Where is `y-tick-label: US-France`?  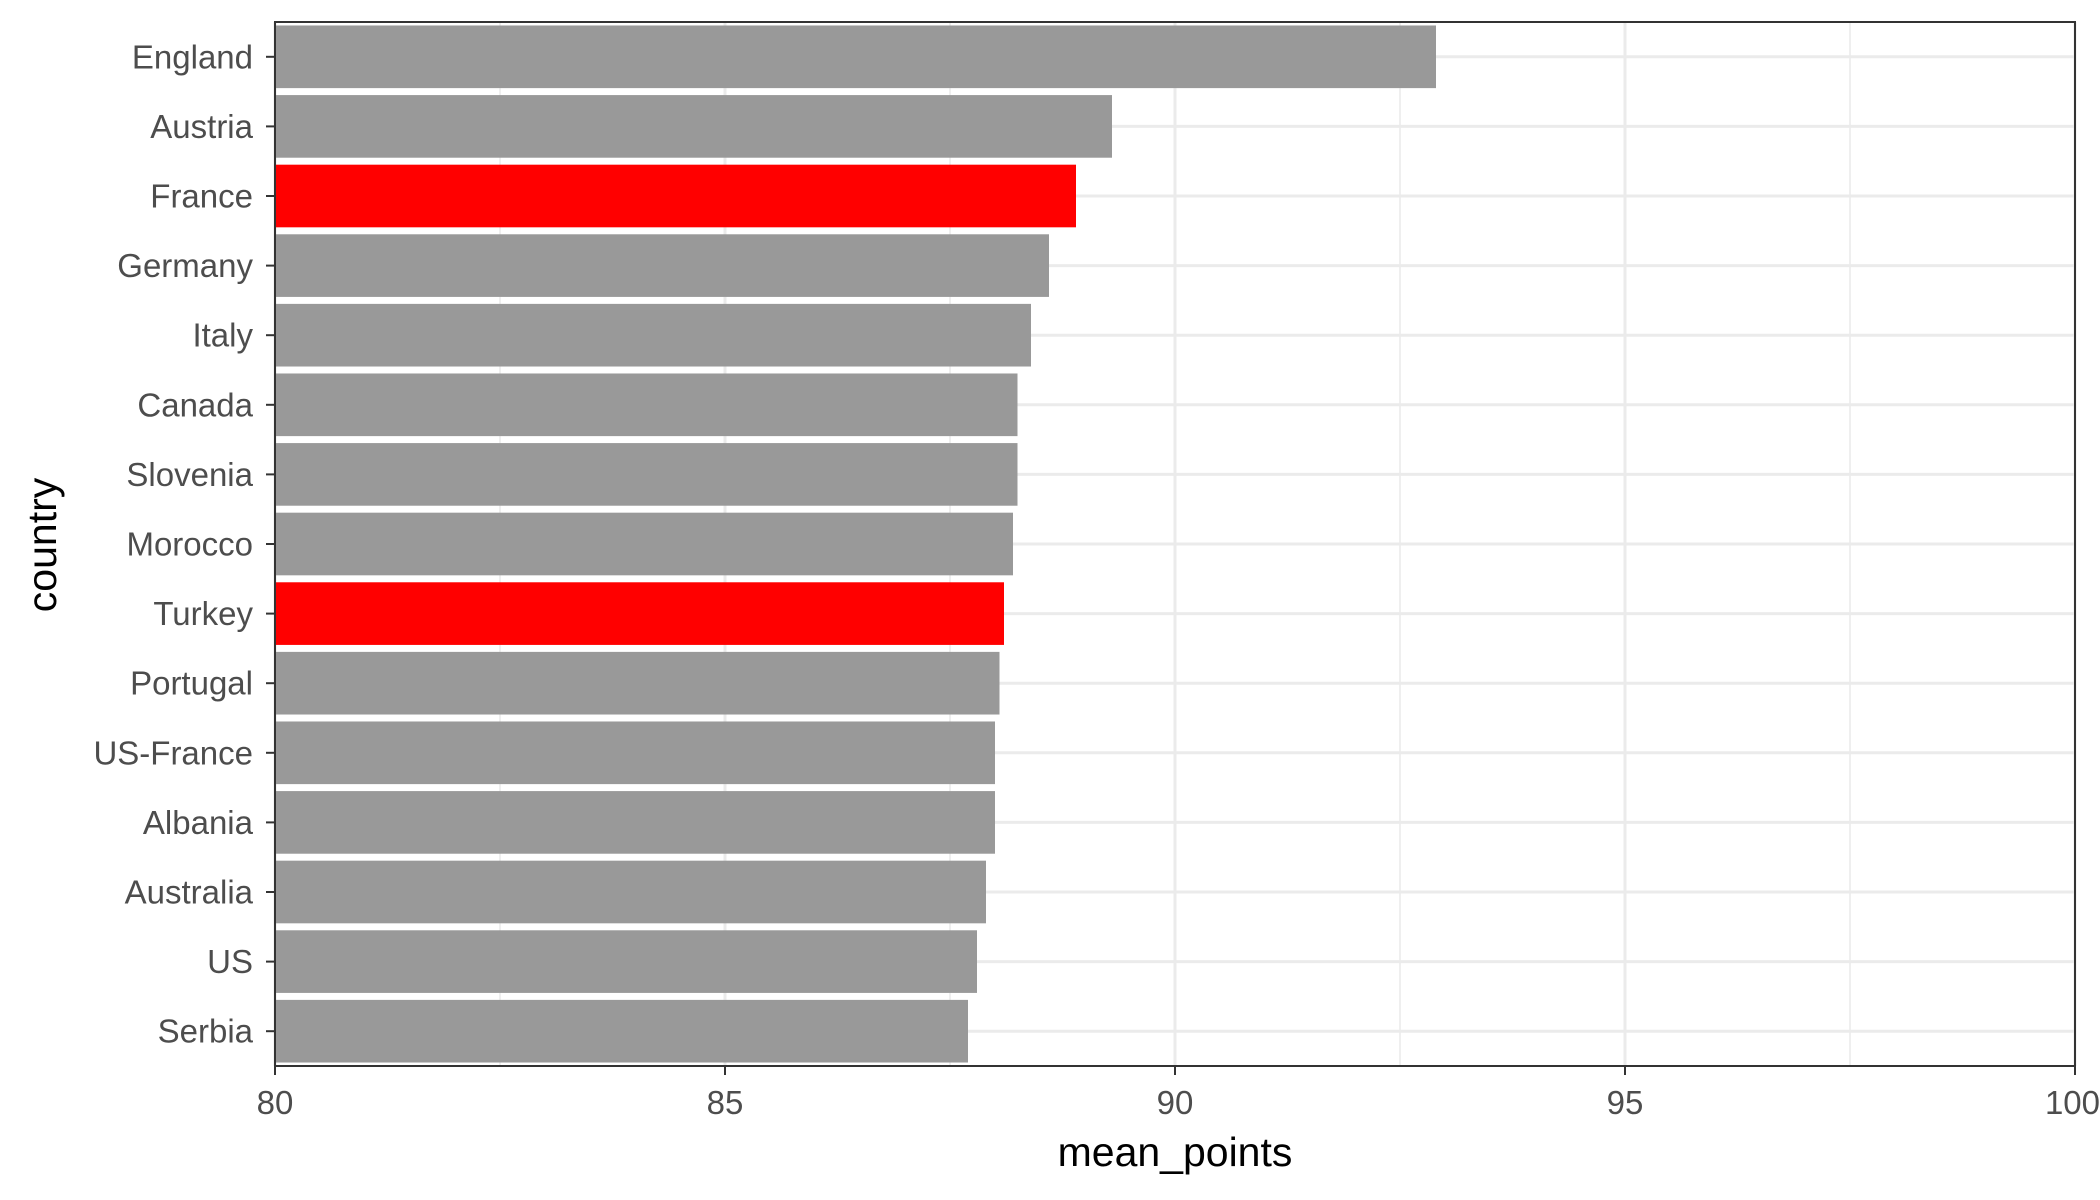
y-tick-label: US-France is located at coordinates (173, 752).